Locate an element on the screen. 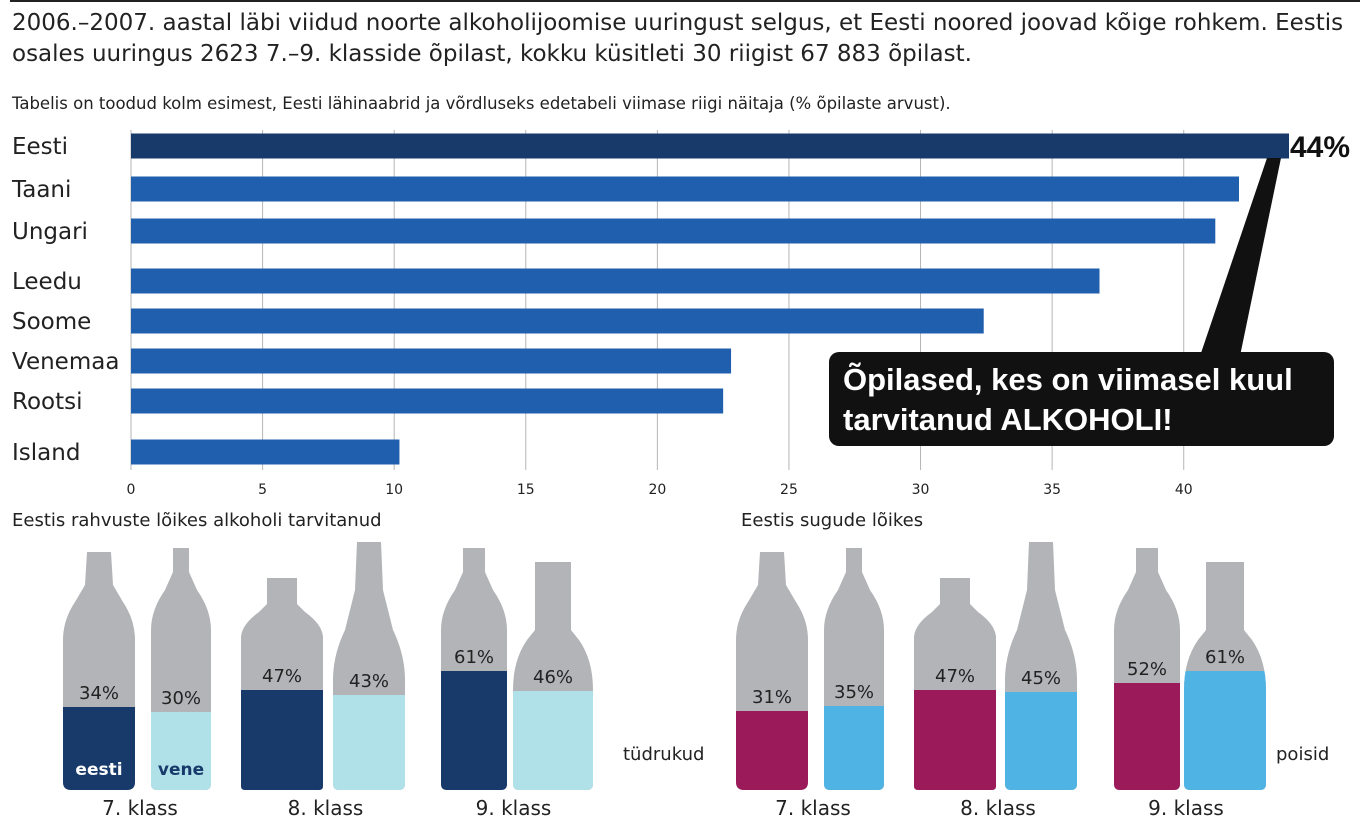 The width and height of the screenshot is (1370, 820). value-label: 30% is located at coordinates (181, 698).